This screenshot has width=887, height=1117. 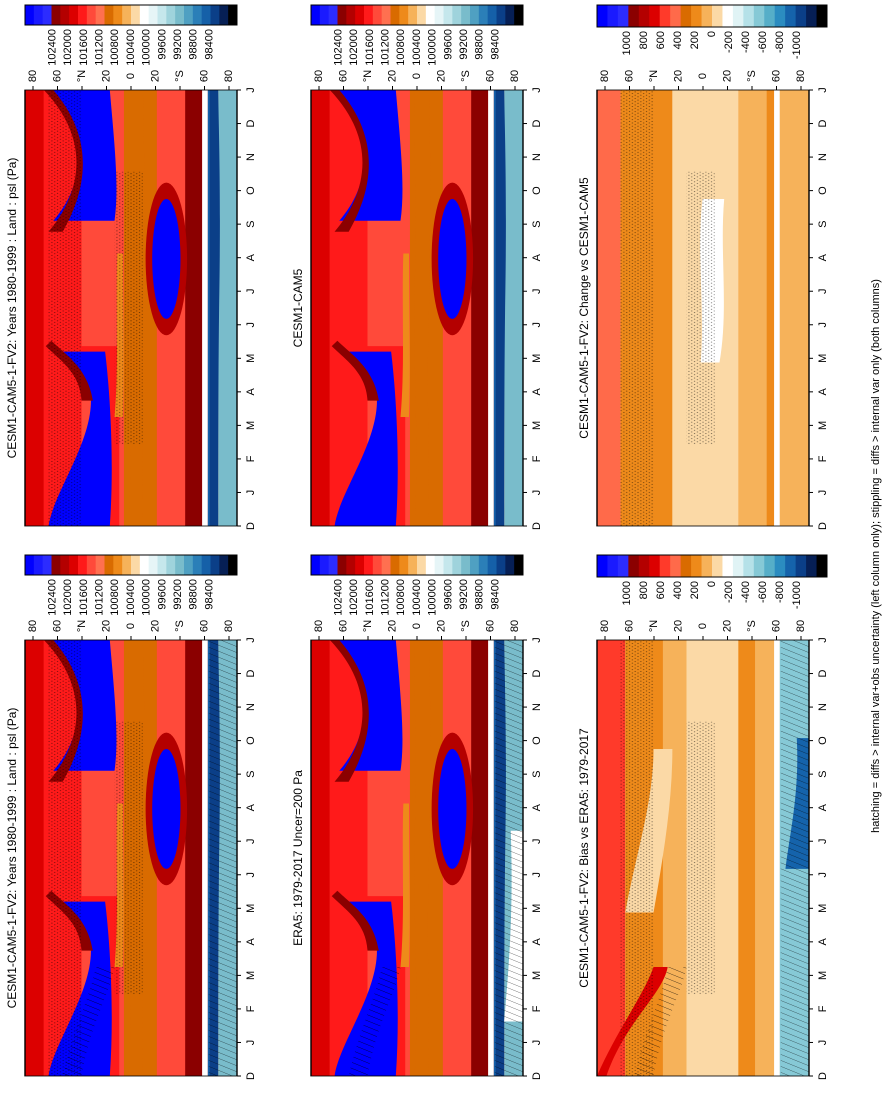 What do you see at coordinates (695, 590) in the screenshot?
I see `colorbar-label: 200` at bounding box center [695, 590].